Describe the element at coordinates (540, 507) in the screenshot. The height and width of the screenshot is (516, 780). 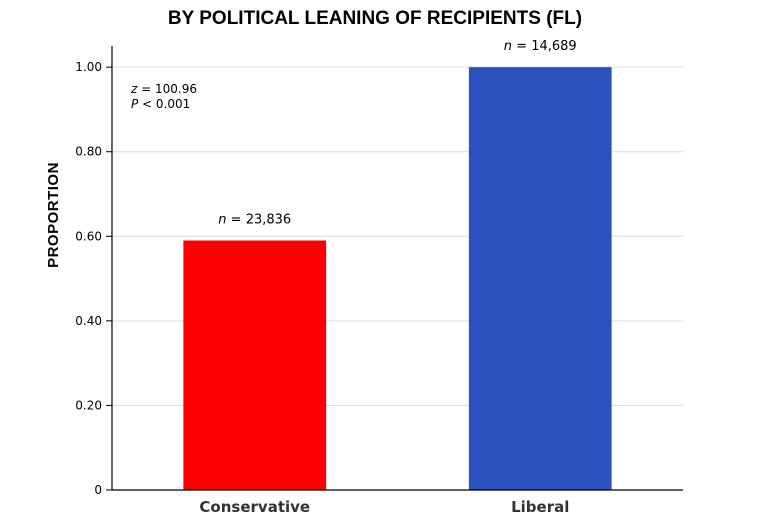
I see `x-tick-label: Liberal` at that location.